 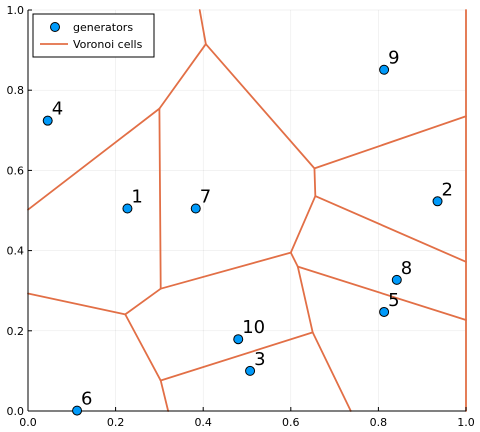 What do you see at coordinates (103, 27) in the screenshot?
I see `legend-label-generators: generators` at bounding box center [103, 27].